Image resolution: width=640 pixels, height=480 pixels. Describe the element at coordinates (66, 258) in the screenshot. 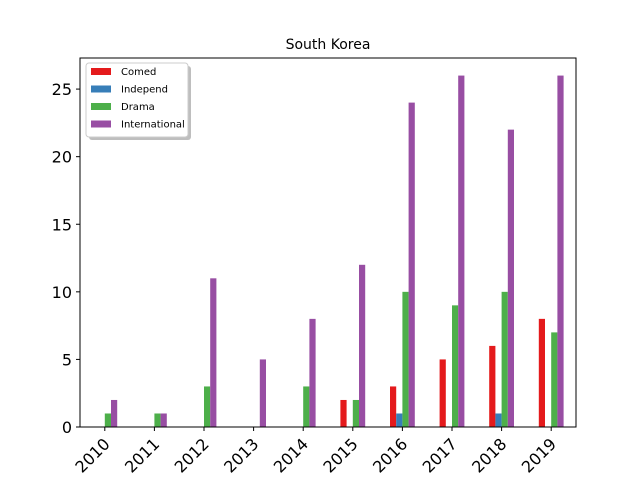

I see `y-axis-ticks: 0 5 10 15 20 25` at that location.